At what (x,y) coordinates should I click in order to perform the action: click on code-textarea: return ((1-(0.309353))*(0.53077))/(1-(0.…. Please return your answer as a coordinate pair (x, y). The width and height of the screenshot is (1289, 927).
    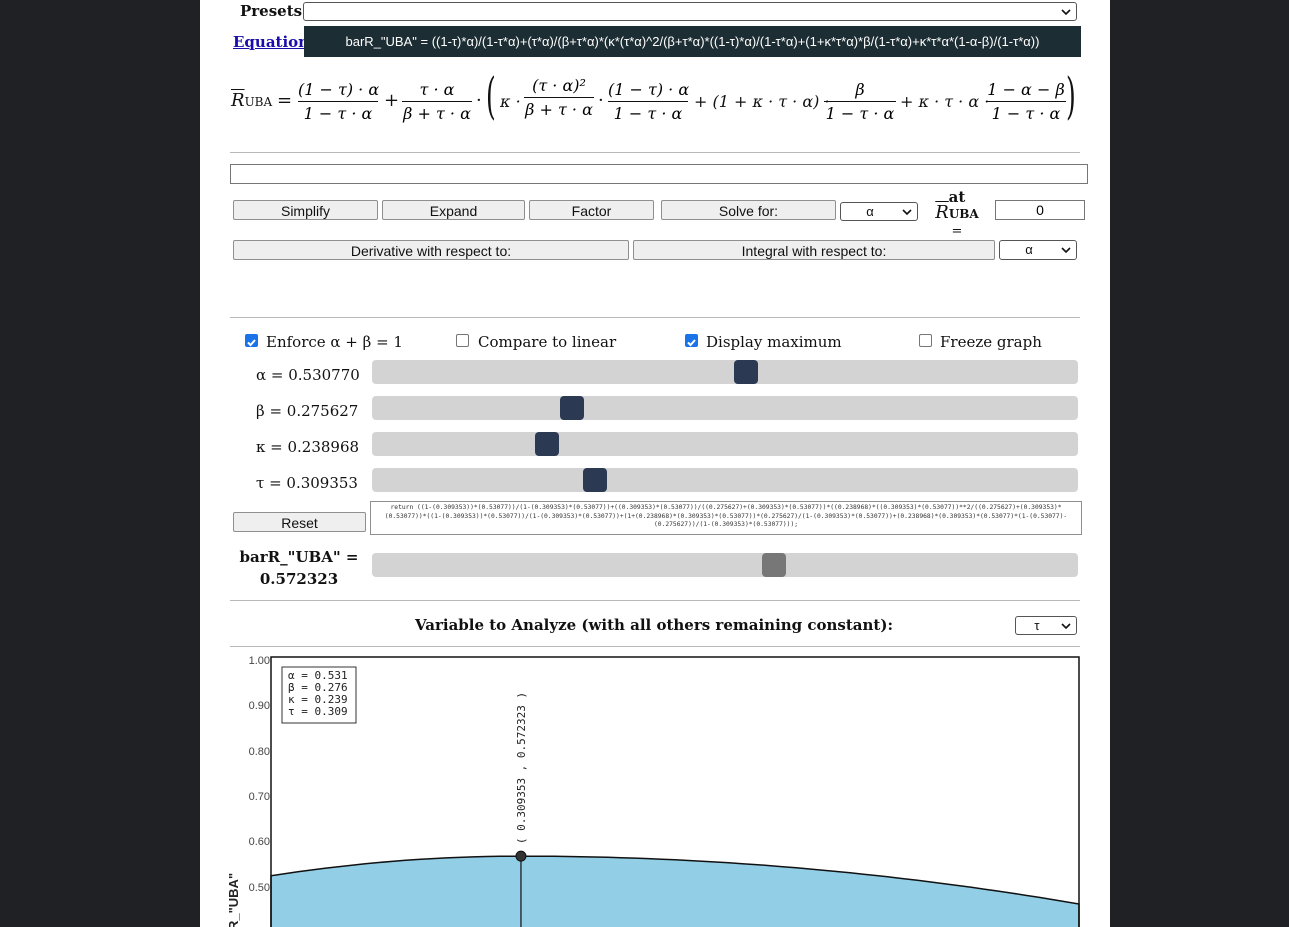
    Looking at the image, I should click on (726, 518).